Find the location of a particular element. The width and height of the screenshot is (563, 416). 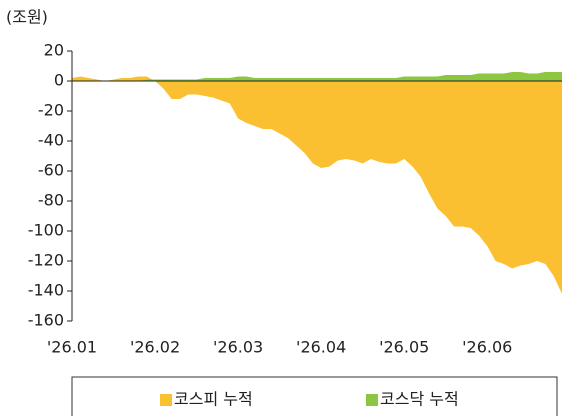

y-axis-label: (조원) is located at coordinates (27, 17).